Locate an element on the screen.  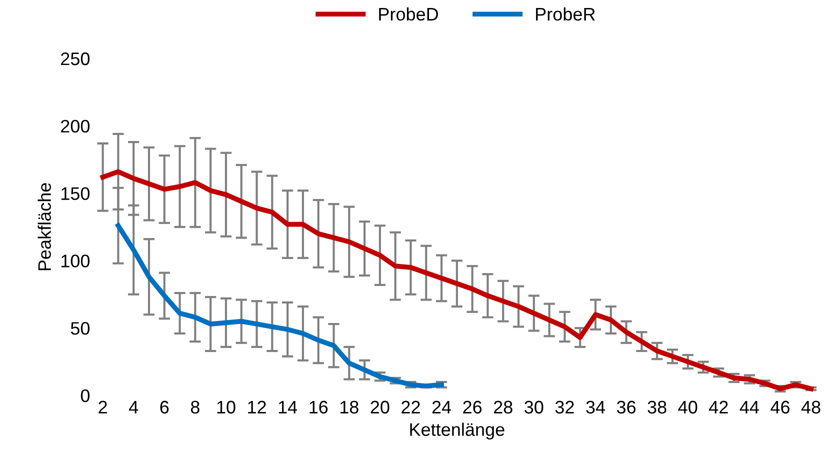
y-tick-label: 250 is located at coordinates (75, 59).